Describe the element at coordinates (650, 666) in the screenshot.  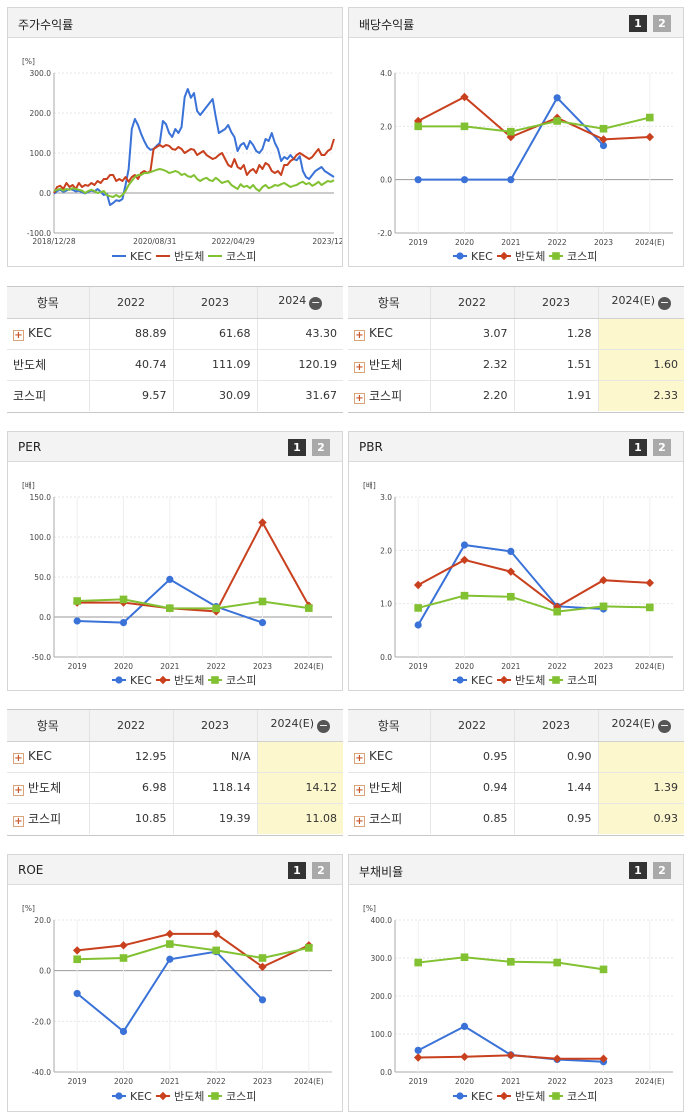
I see `x-tick-label: 2024(E)` at that location.